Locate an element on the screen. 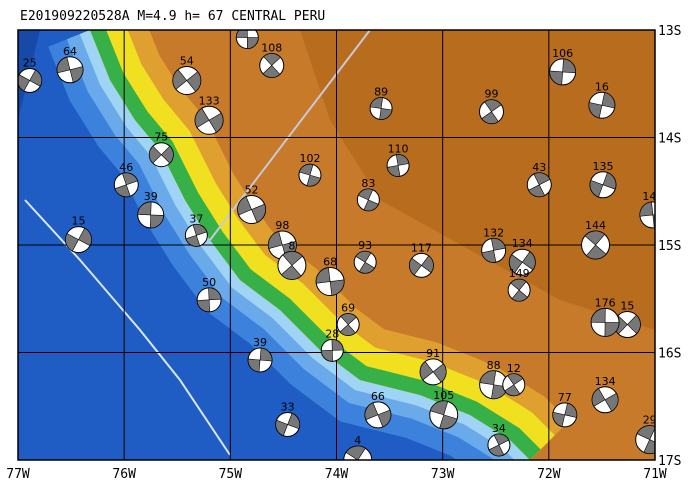 Image resolution: width=695 pixels, height=489 pixels. focal-mechanism: 108 is located at coordinates (272, 59).